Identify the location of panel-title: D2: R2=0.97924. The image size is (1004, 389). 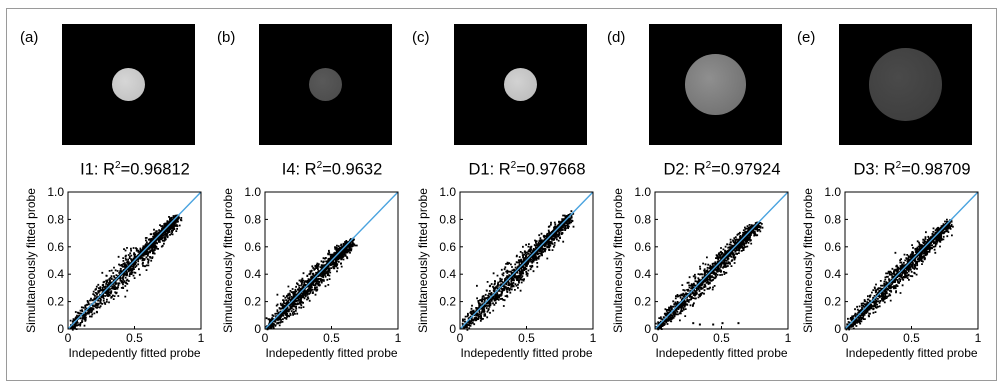
(722, 170).